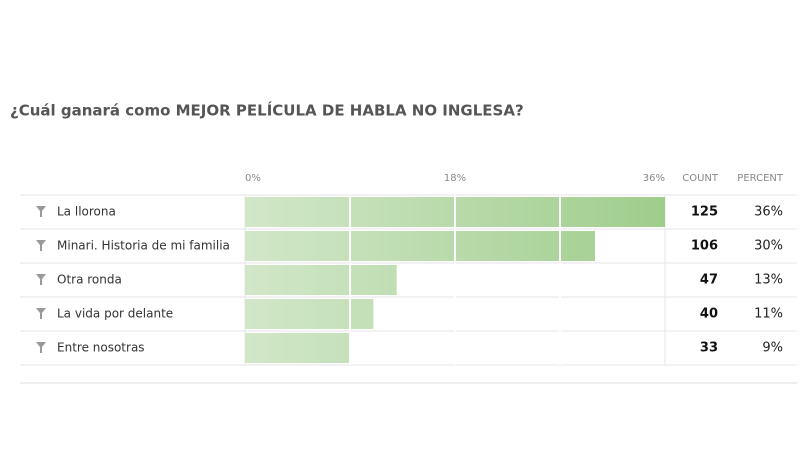  What do you see at coordinates (709, 348) in the screenshot?
I see `count-label: 33` at bounding box center [709, 348].